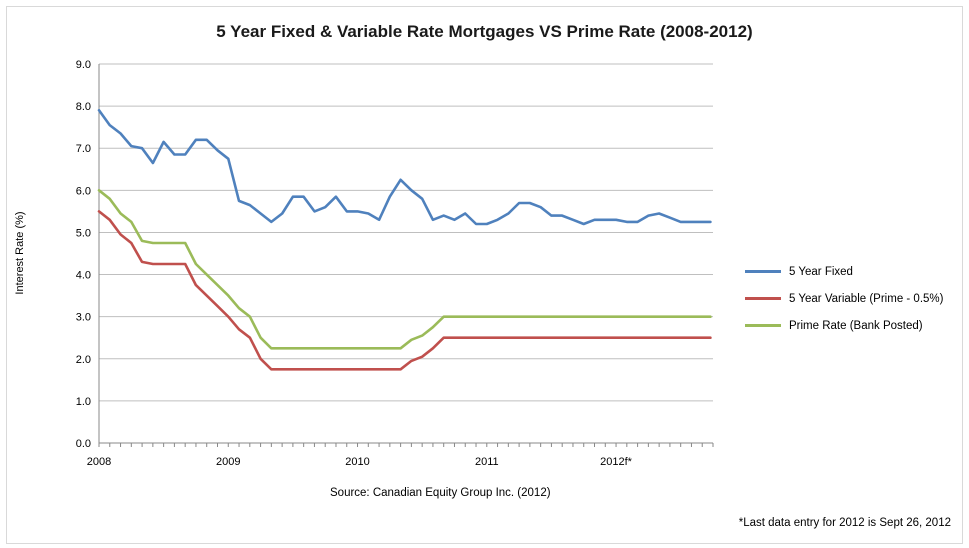 This screenshot has width=969, height=548. What do you see at coordinates (763, 325) in the screenshot?
I see `legend-swatch-prime` at bounding box center [763, 325].